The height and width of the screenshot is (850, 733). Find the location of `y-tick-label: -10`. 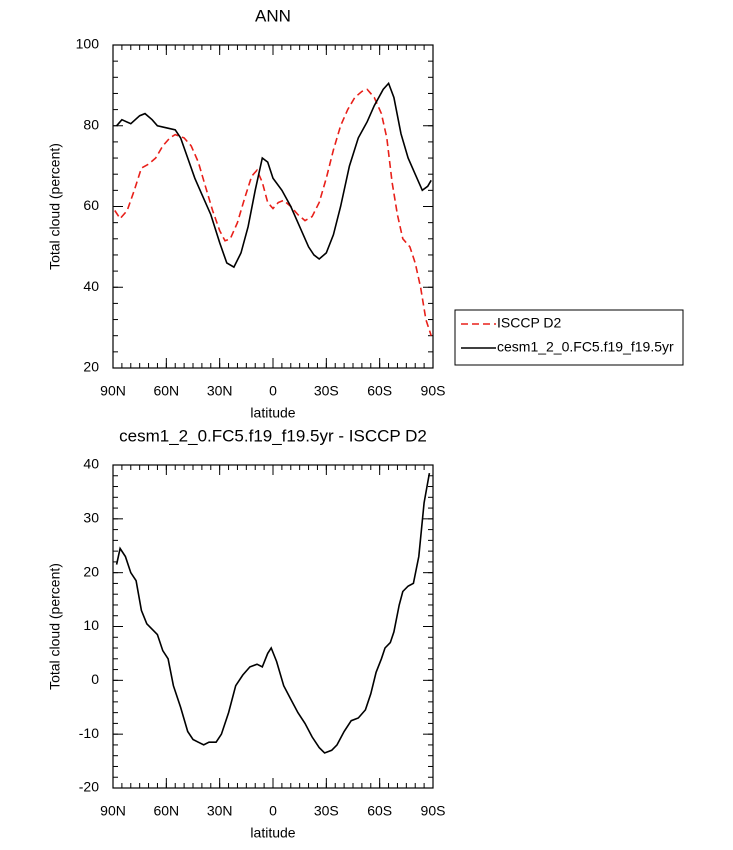

y-tick-label: -10 is located at coordinates (89, 733).